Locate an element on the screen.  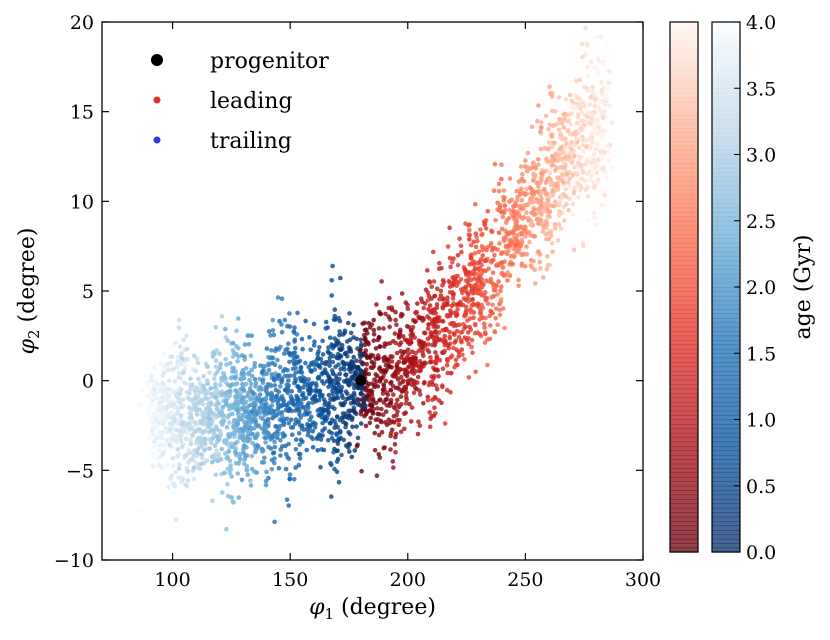
y-tick-label: 15 is located at coordinates (82, 113).